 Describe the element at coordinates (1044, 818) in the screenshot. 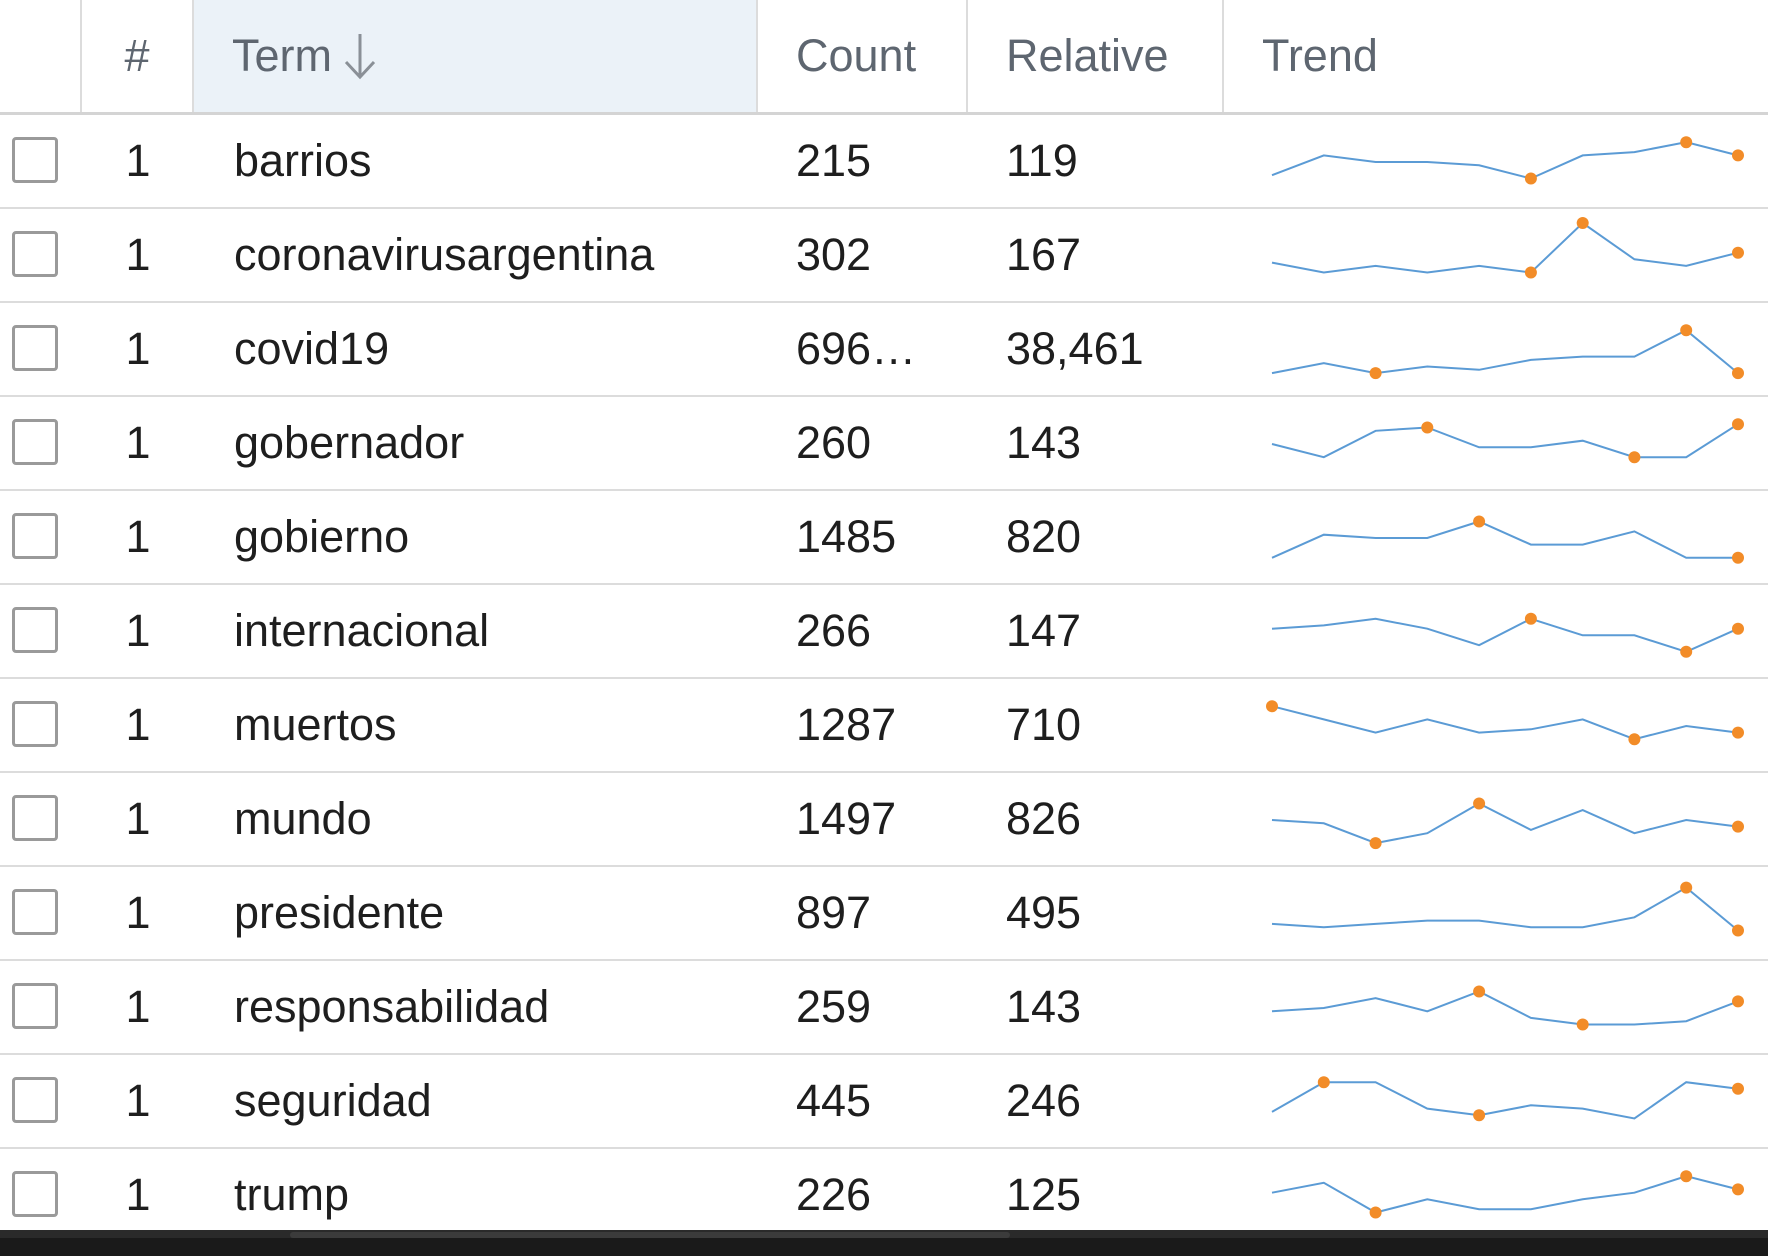

I see `row-relative: 826` at that location.